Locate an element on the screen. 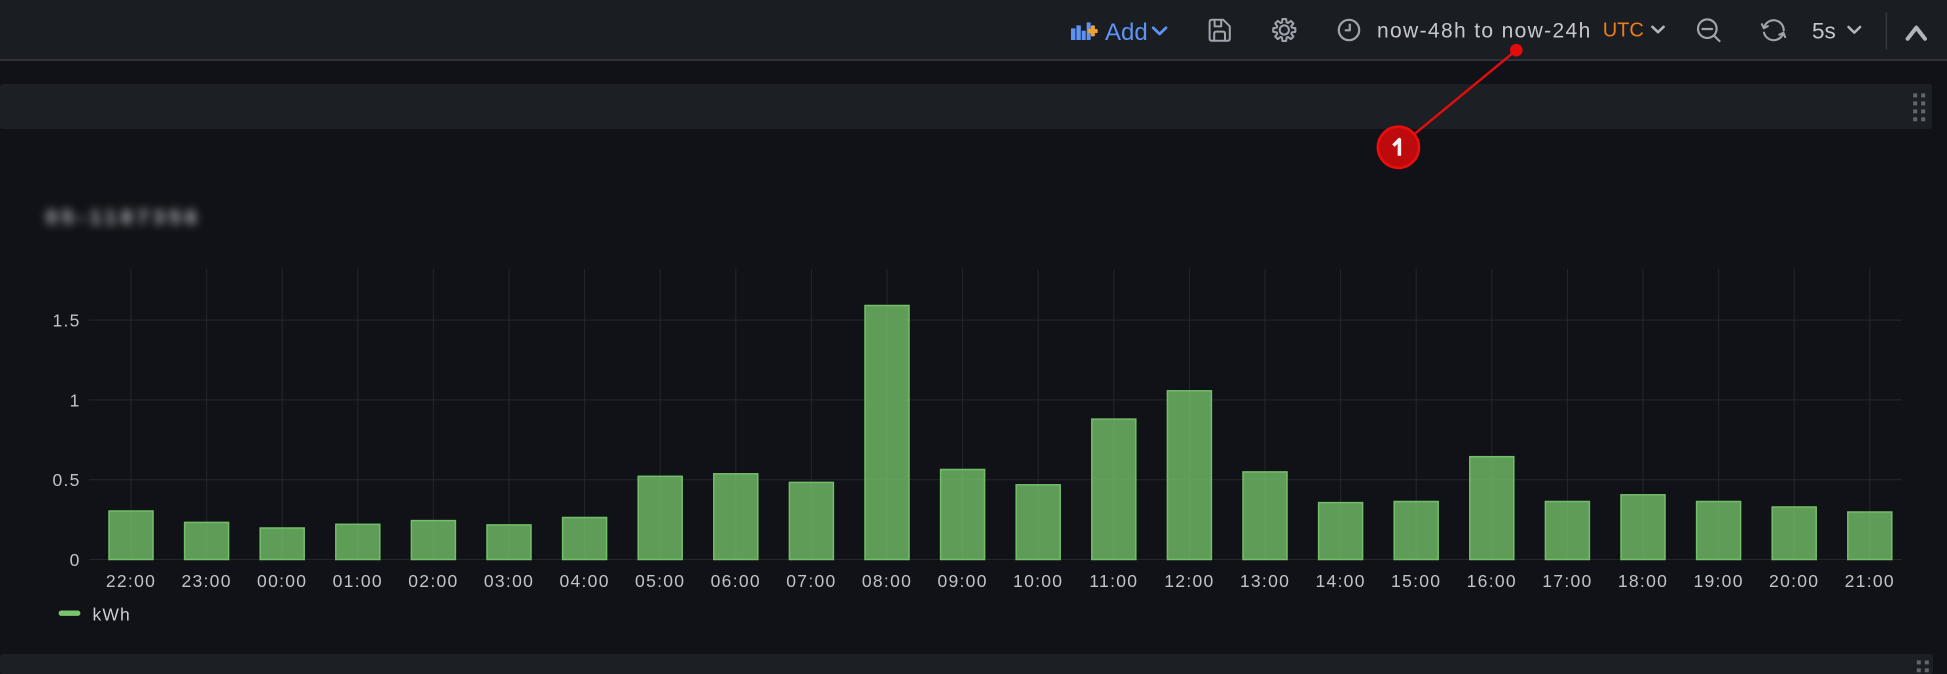  svg-text: 16:00 is located at coordinates (1492, 581).